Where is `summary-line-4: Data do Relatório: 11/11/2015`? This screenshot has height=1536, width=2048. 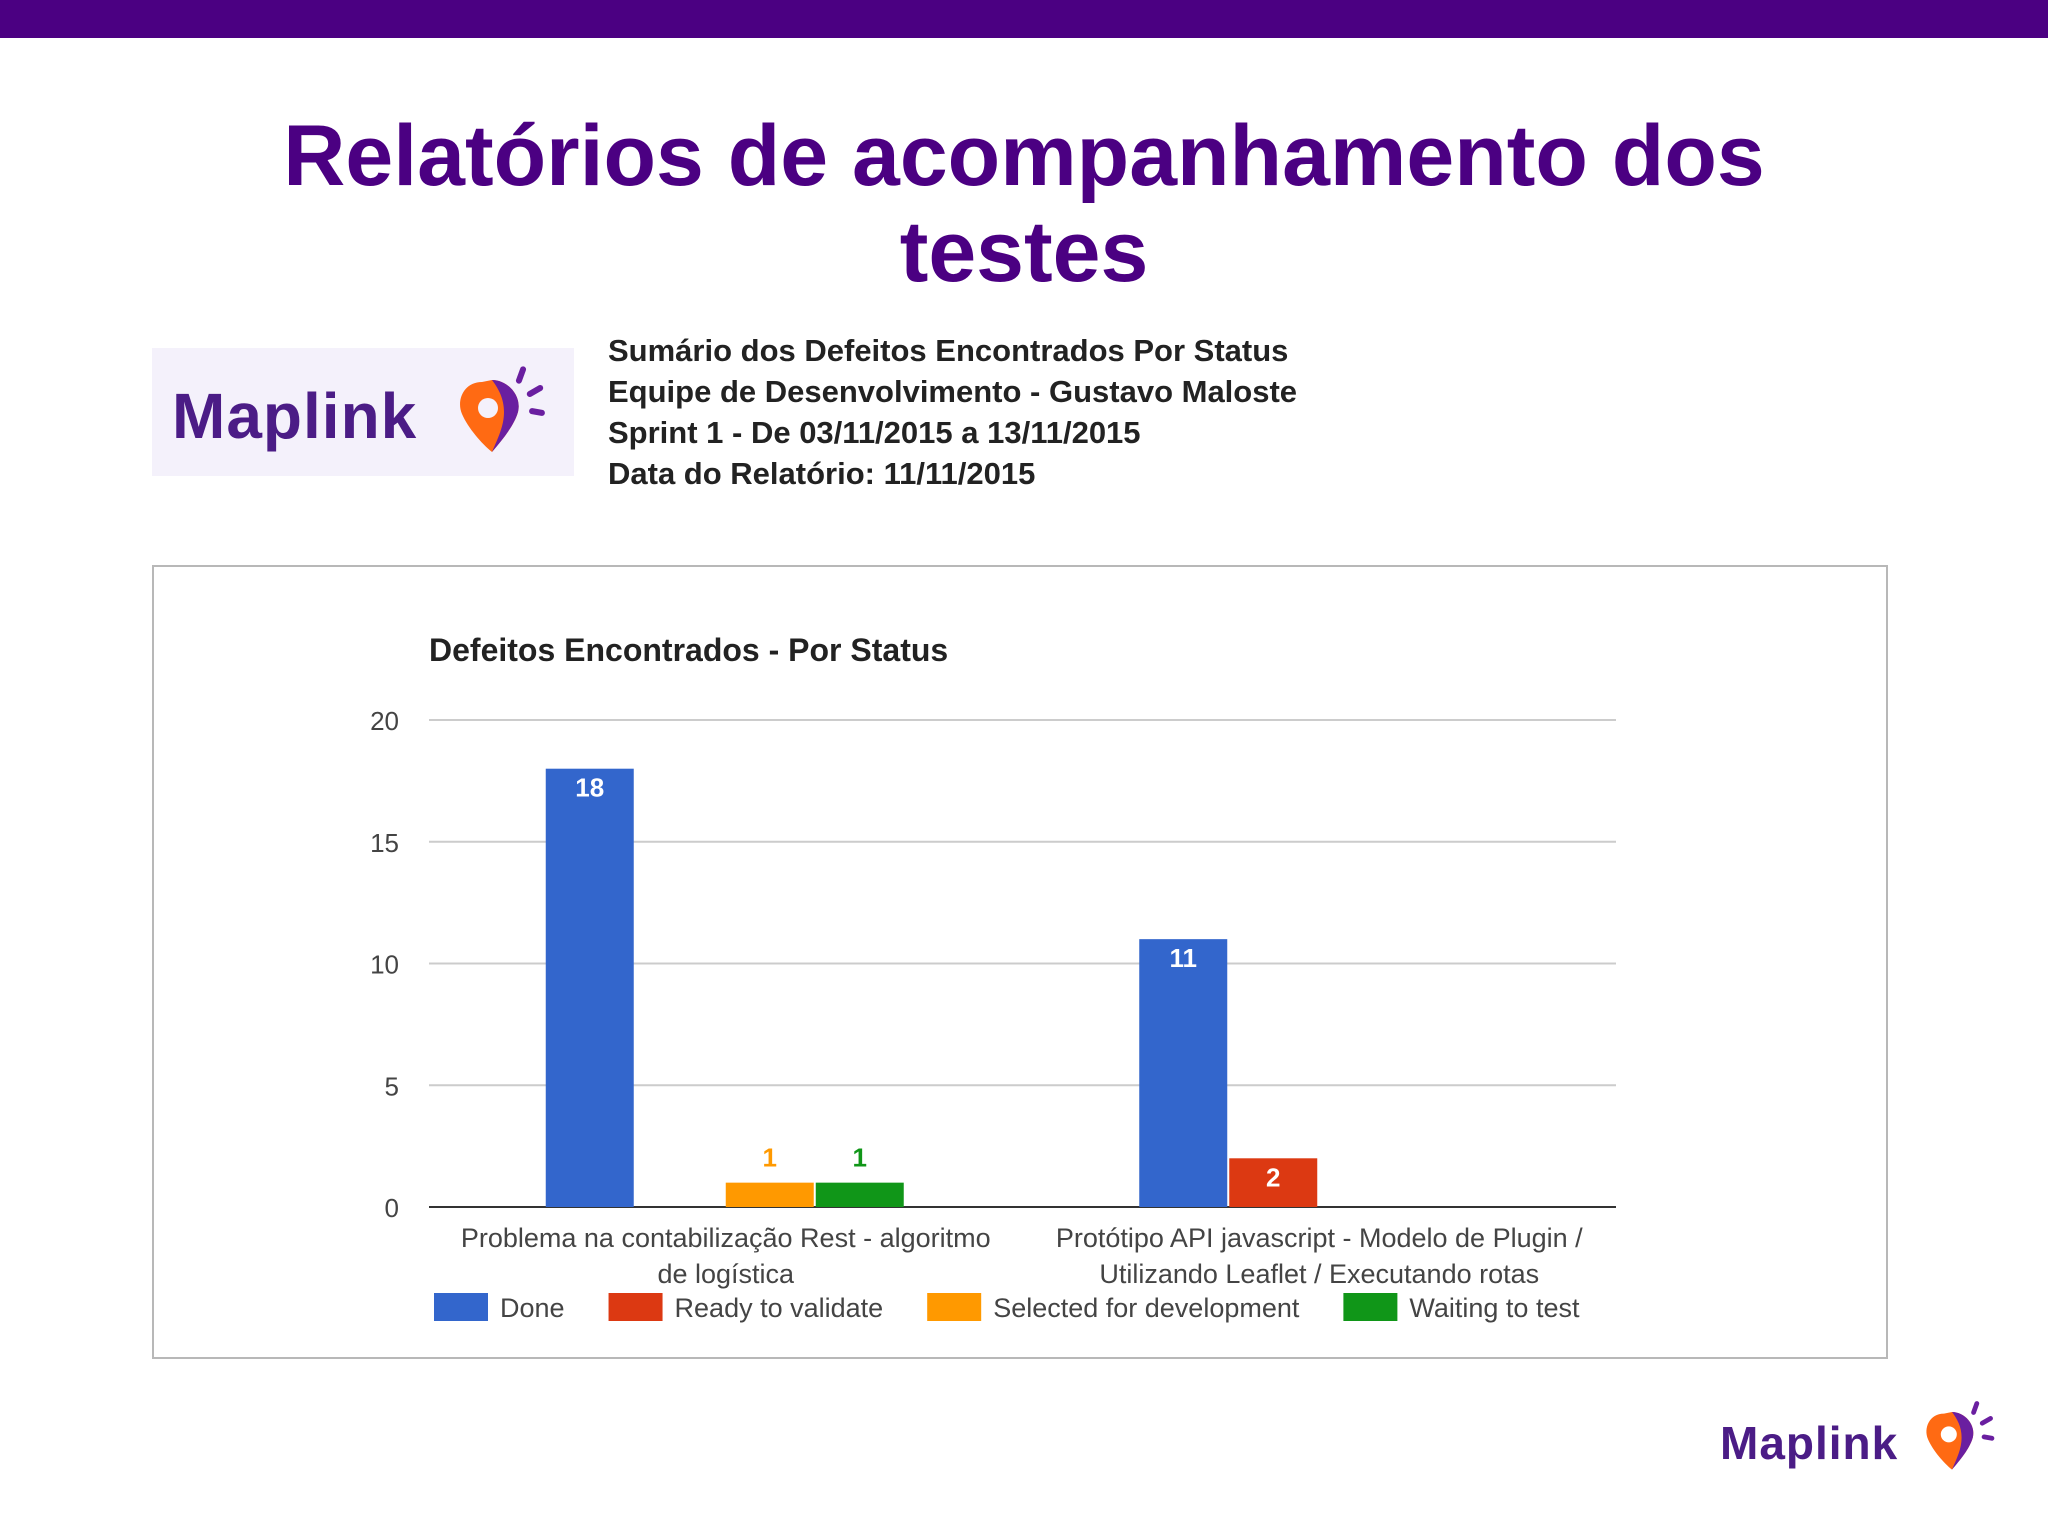 summary-line-4: Data do Relatório: 11/11/2015 is located at coordinates (822, 473).